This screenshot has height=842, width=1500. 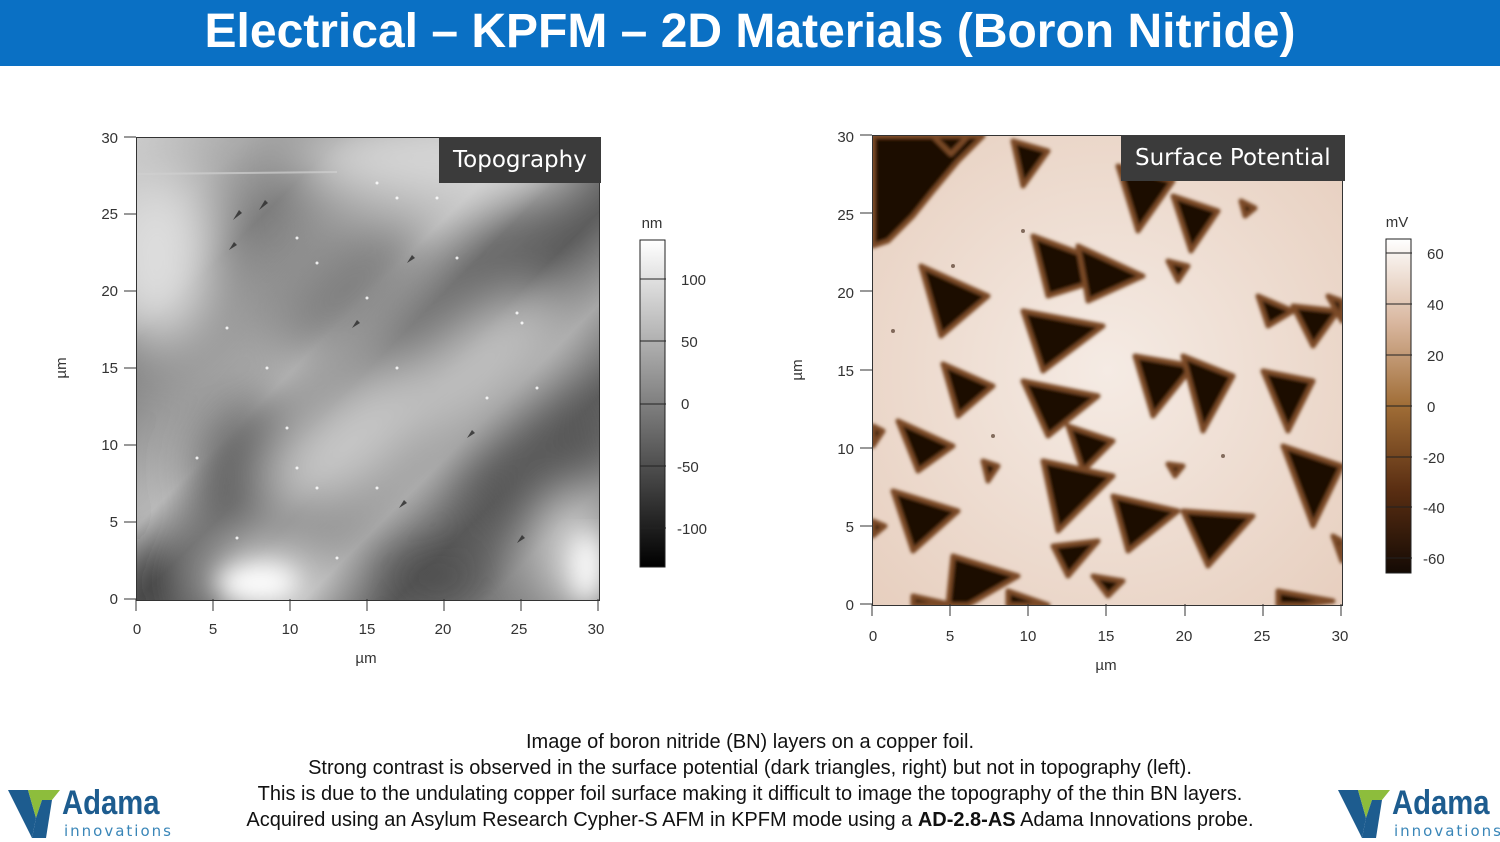 I want to click on sp-x-tick: 25, so click(x=1262, y=636).